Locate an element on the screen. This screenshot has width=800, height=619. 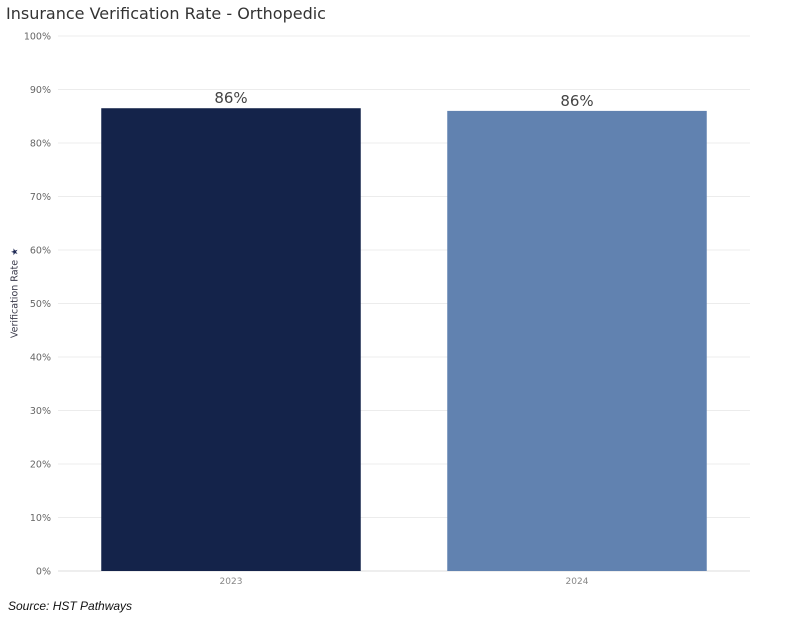
x-tick-label: 2024 is located at coordinates (577, 582).